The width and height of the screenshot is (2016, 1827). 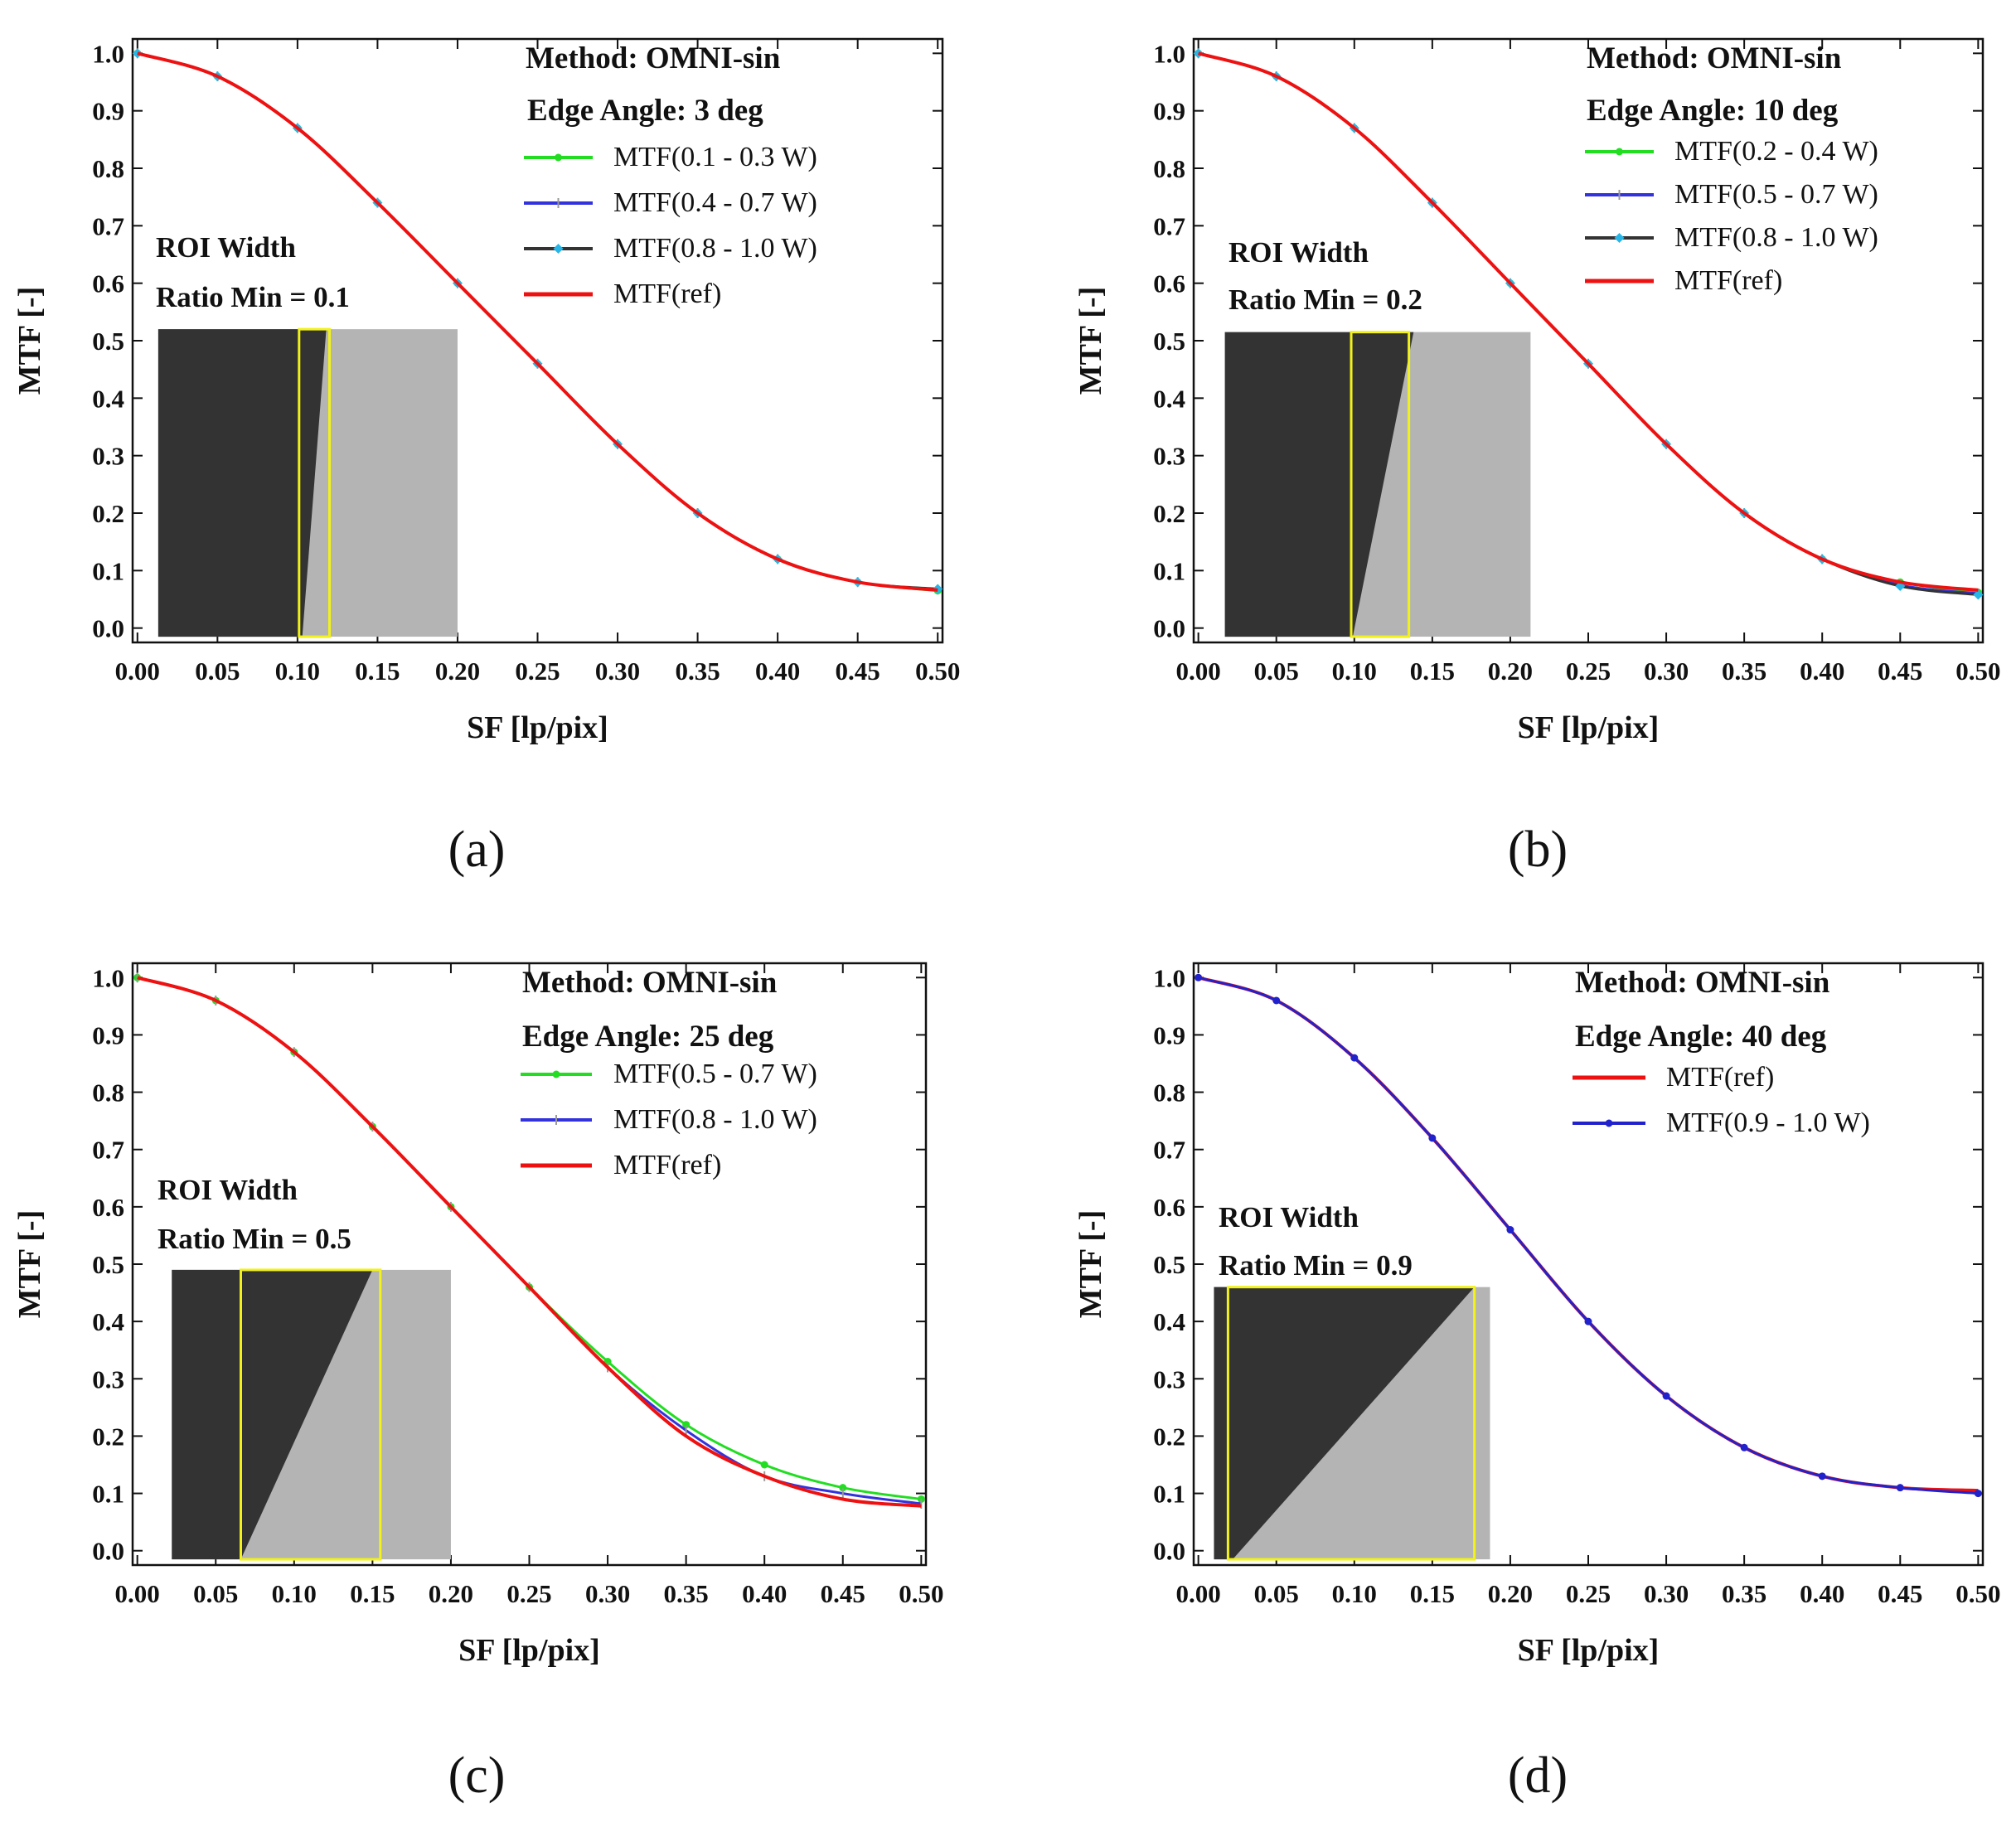 What do you see at coordinates (645, 111) in the screenshot?
I see `edge-angle-label: Edge Angle: 3 deg` at bounding box center [645, 111].